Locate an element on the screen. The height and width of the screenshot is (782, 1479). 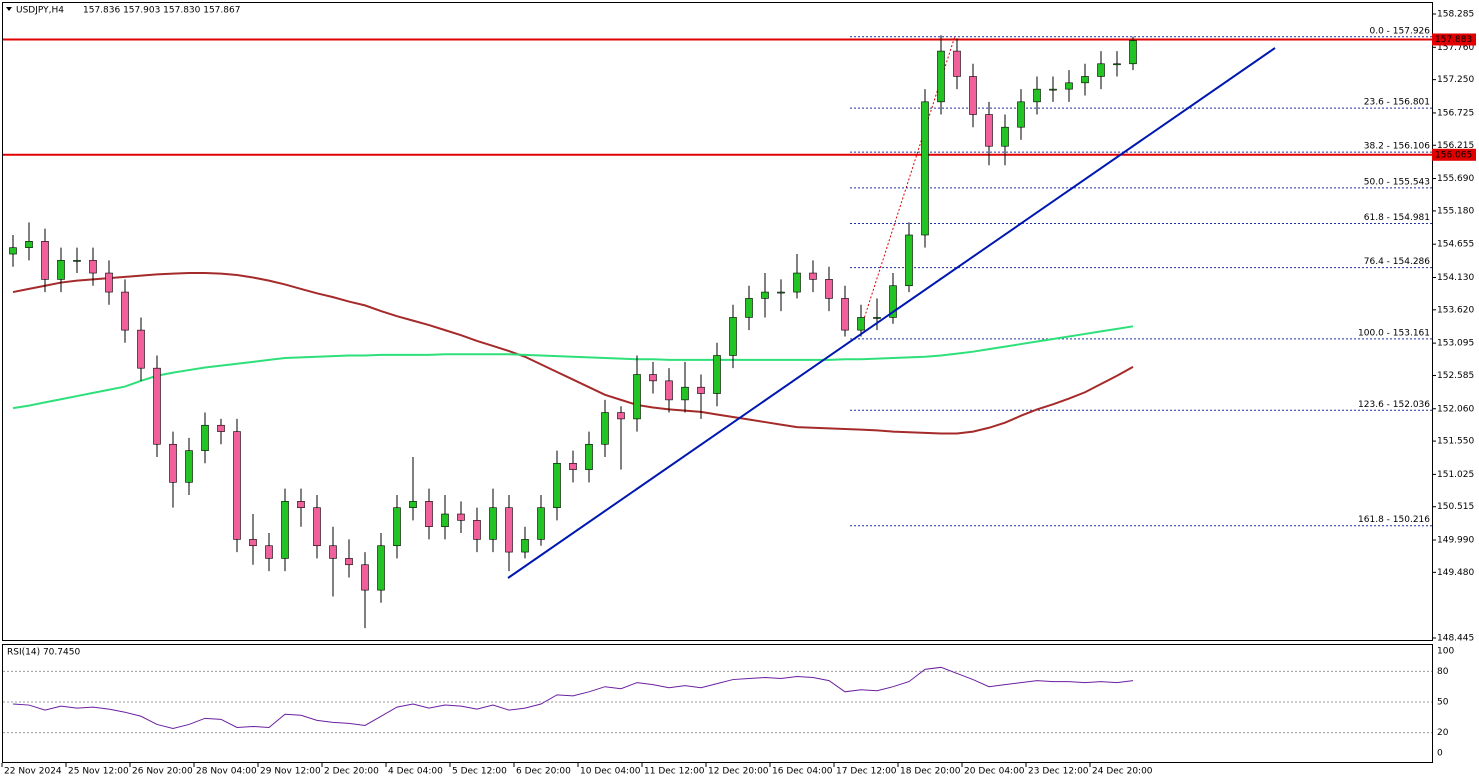
y-tick-label: 154.655 is located at coordinates (1455, 245).